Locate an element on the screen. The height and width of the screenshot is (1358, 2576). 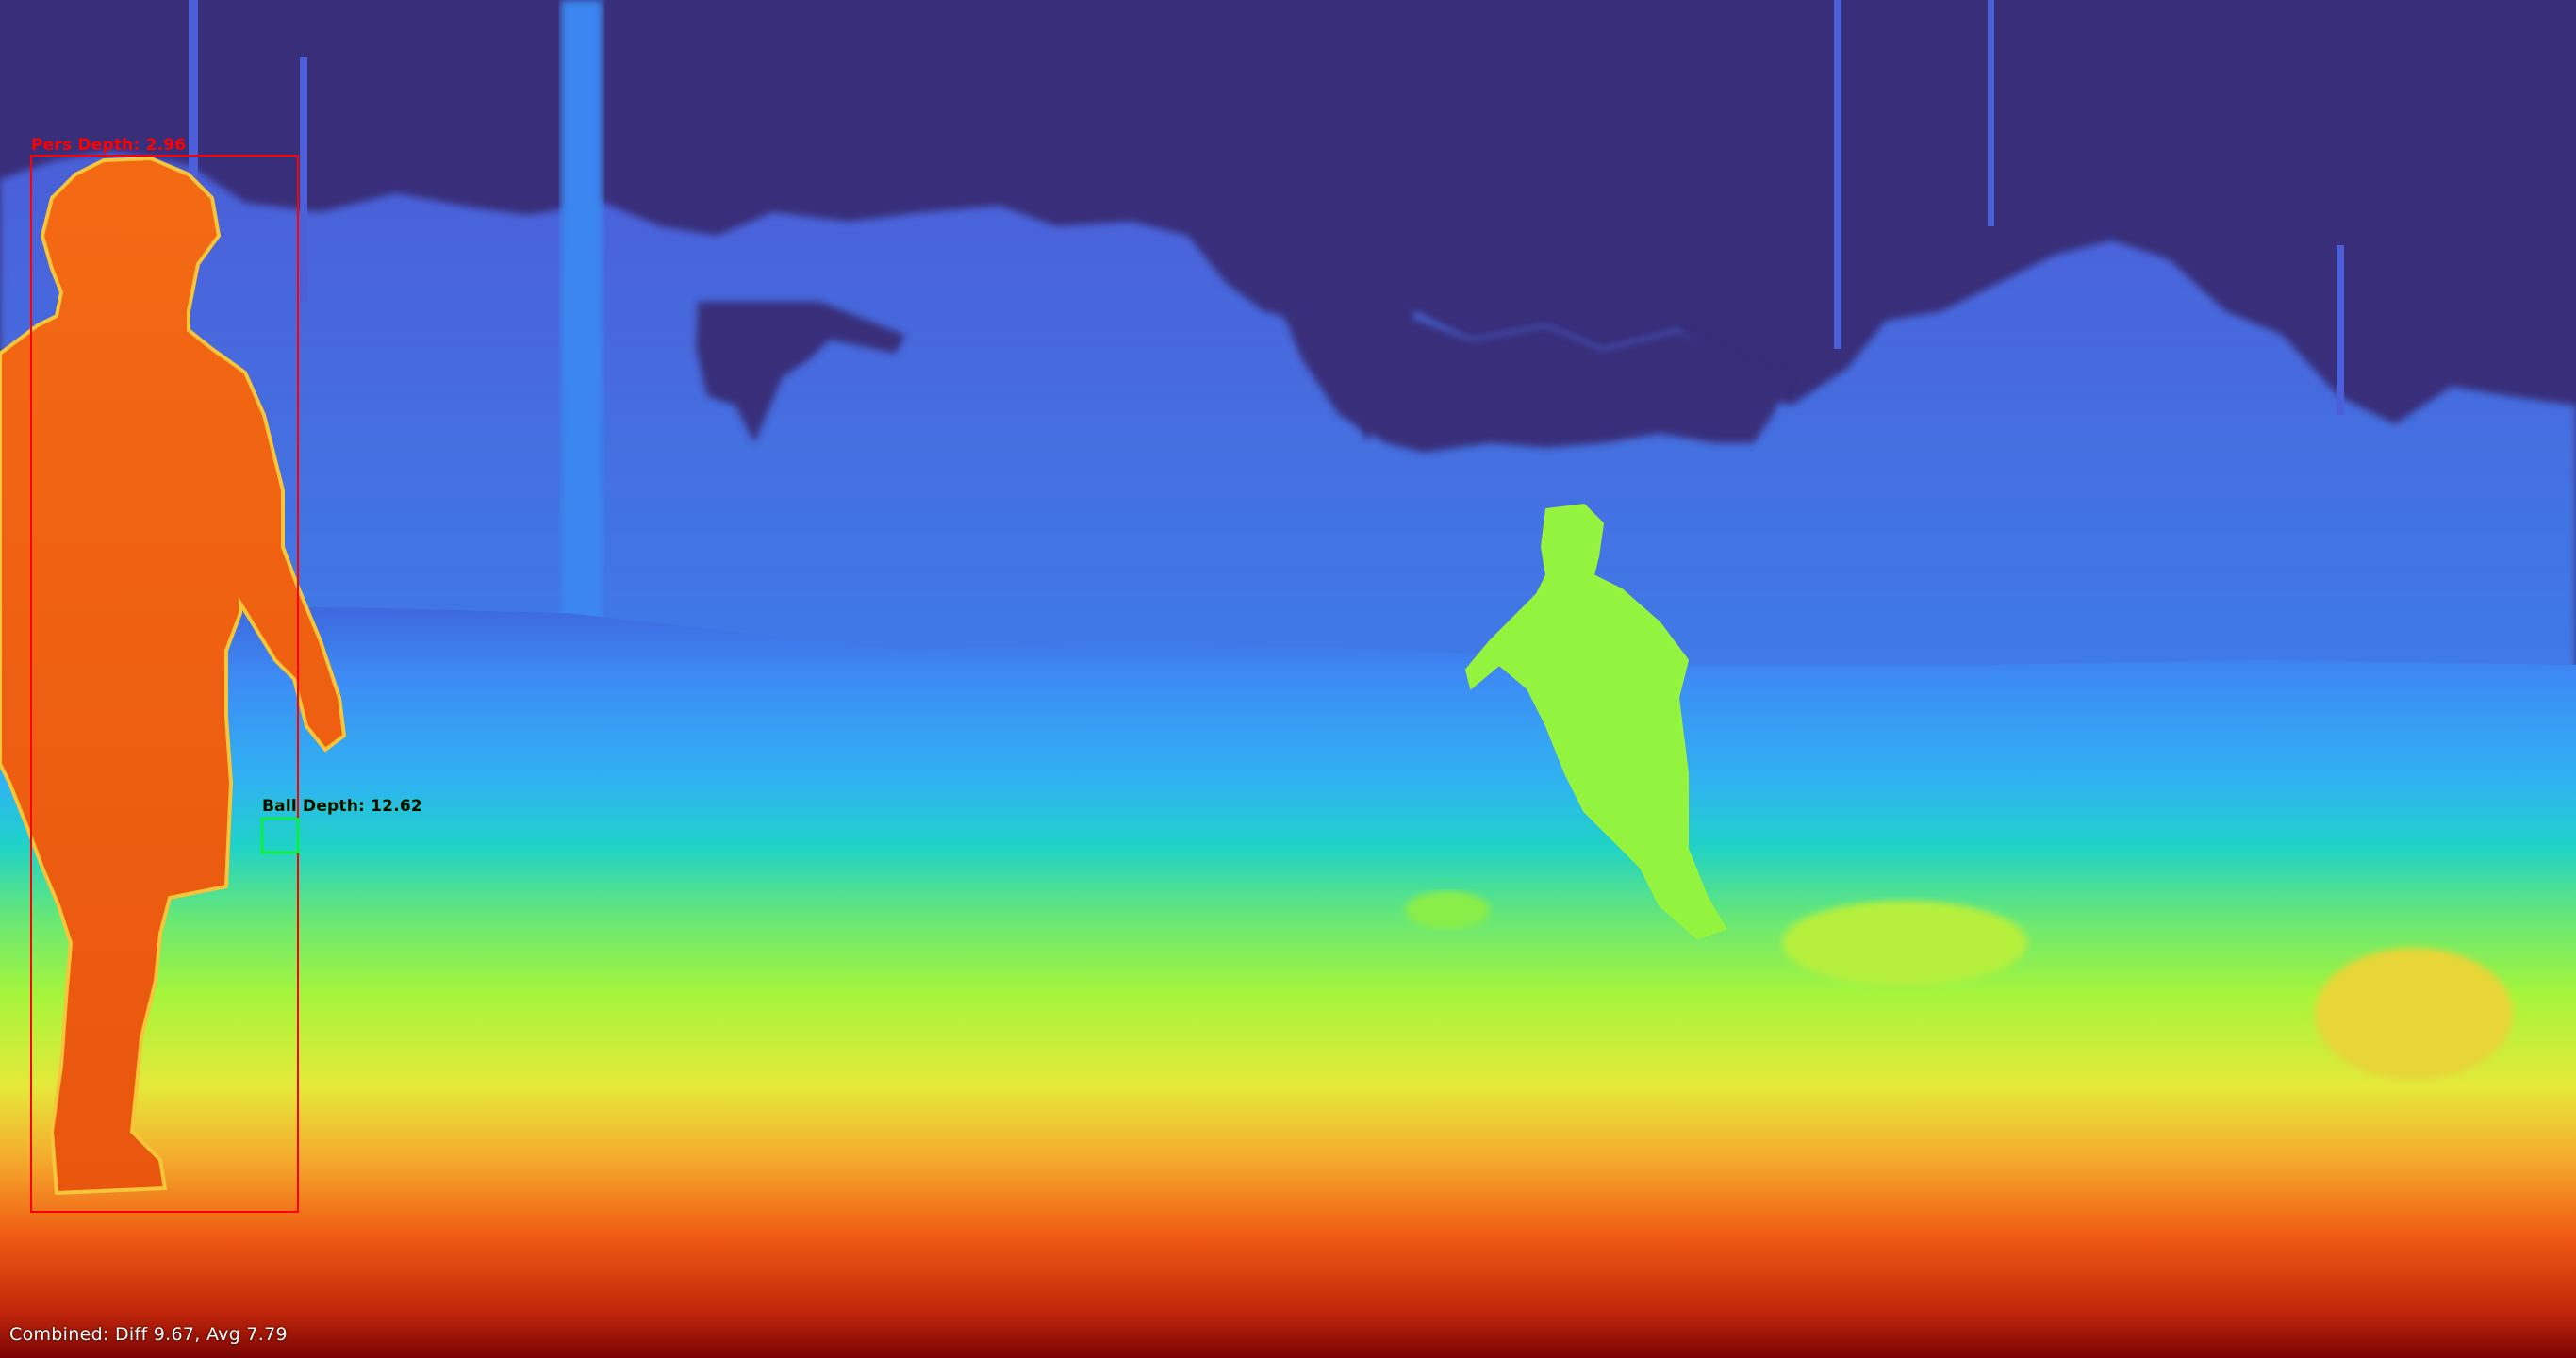
tree-gap-left is located at coordinates (800, 372).